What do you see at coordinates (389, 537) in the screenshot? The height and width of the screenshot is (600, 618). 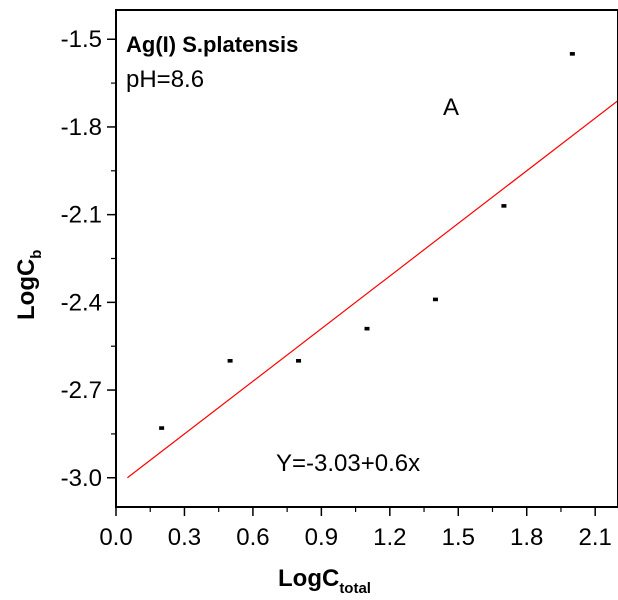 I see `x-tick-label: 1.2` at bounding box center [389, 537].